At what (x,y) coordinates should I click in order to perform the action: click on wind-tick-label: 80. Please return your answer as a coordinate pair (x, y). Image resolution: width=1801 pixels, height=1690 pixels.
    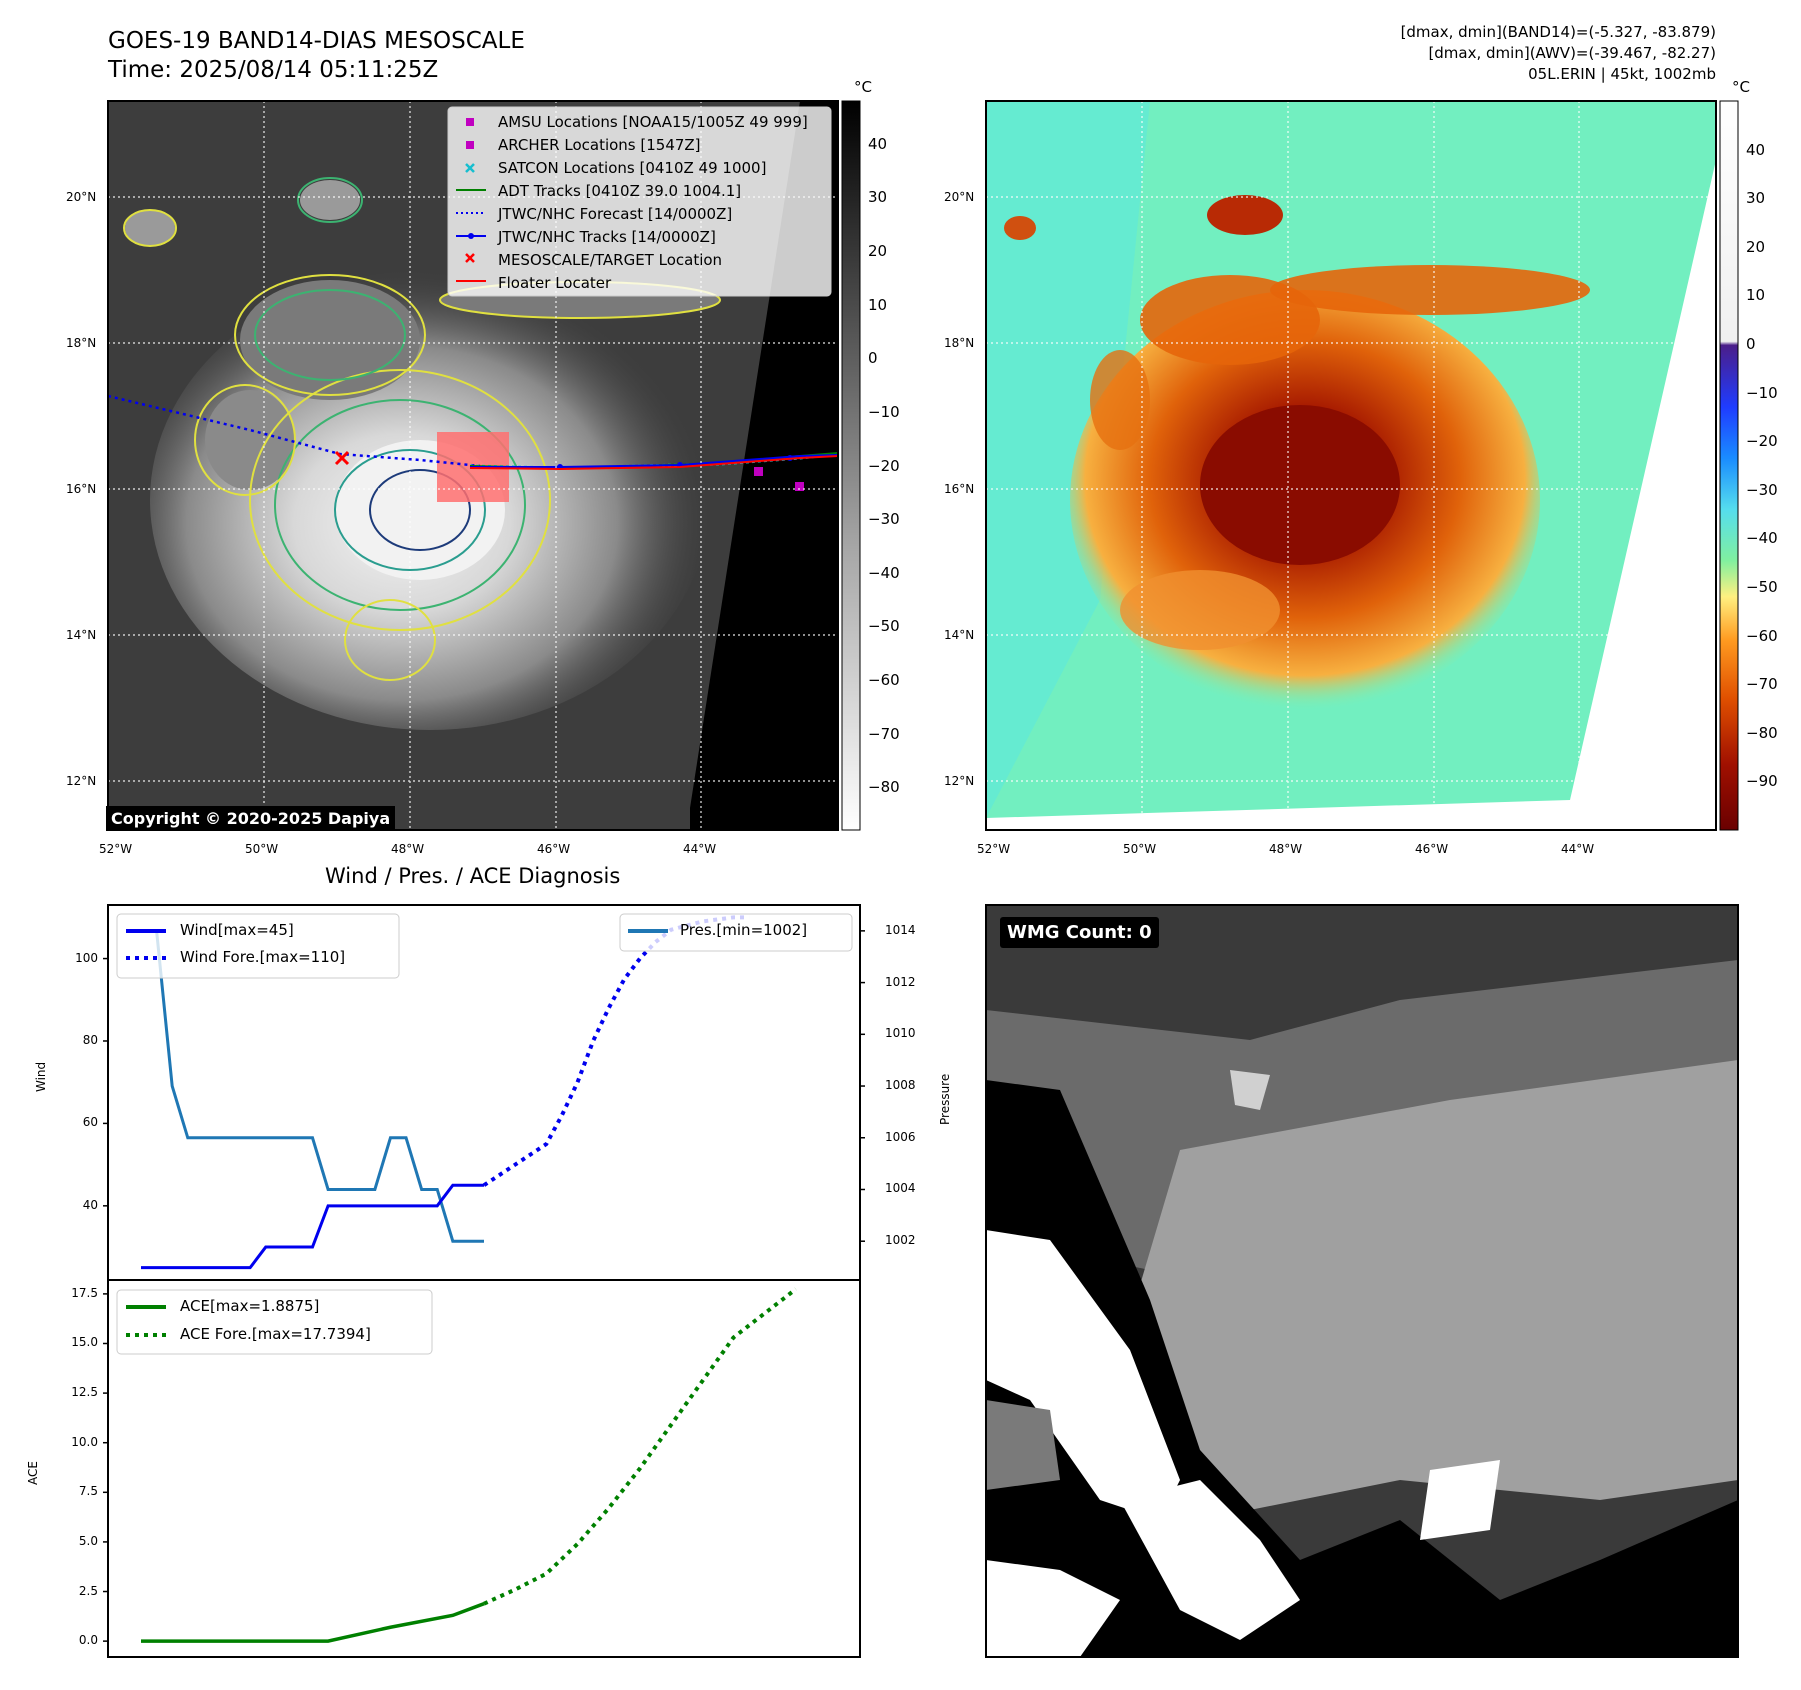
    Looking at the image, I should click on (90, 1039).